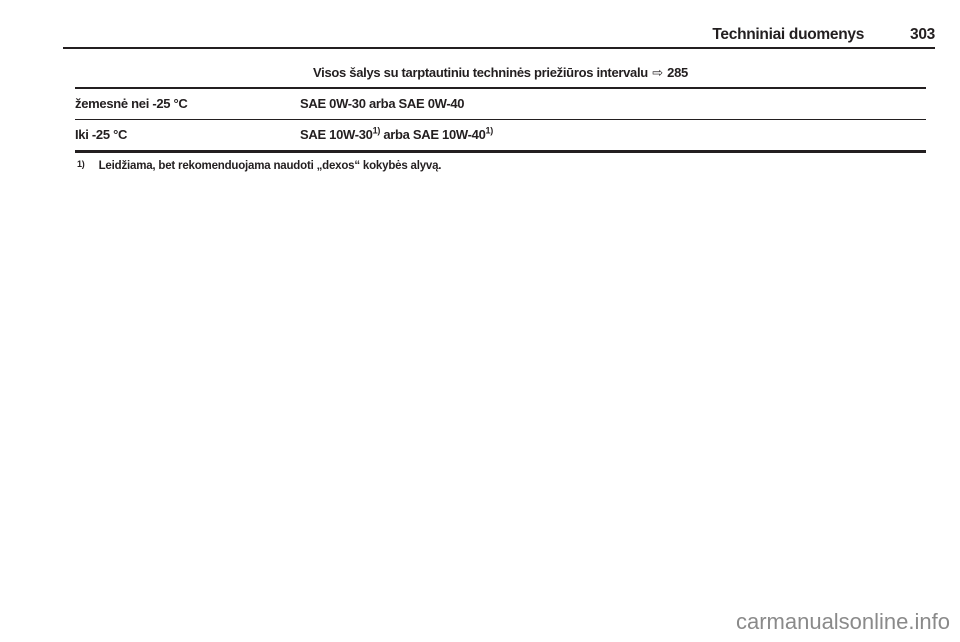 This screenshot has height=642, width=960. Describe the element at coordinates (922, 34) in the screenshot. I see `page-number: 303` at that location.